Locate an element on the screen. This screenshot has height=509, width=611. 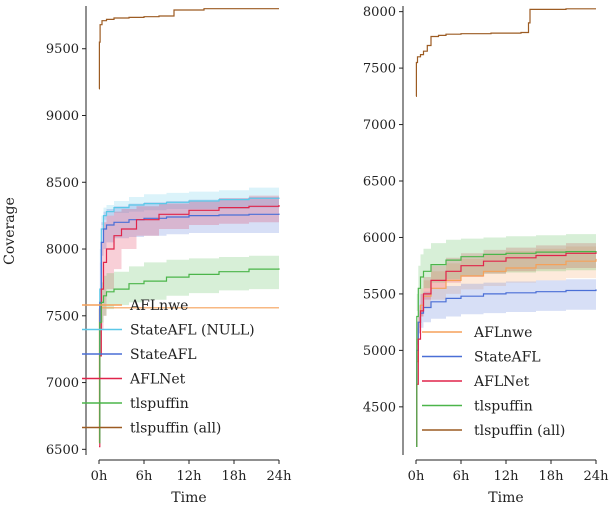
y-tick-label: 6000 is located at coordinates (379, 238).